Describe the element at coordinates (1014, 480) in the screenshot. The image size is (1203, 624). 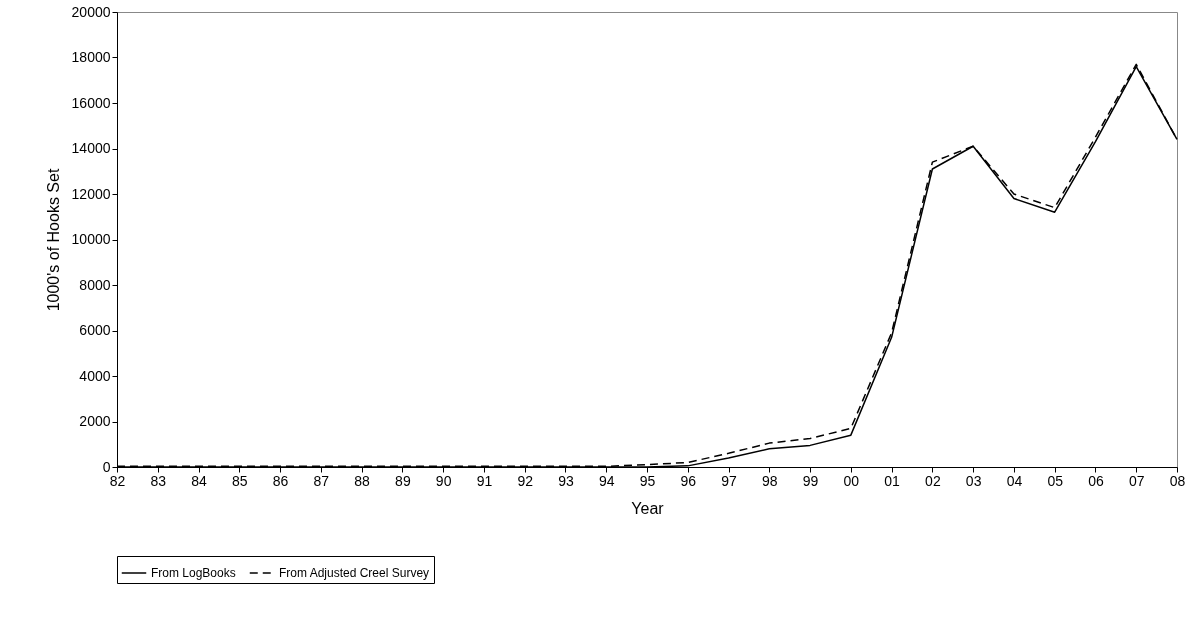
I see `x-tick-label: 04` at that location.